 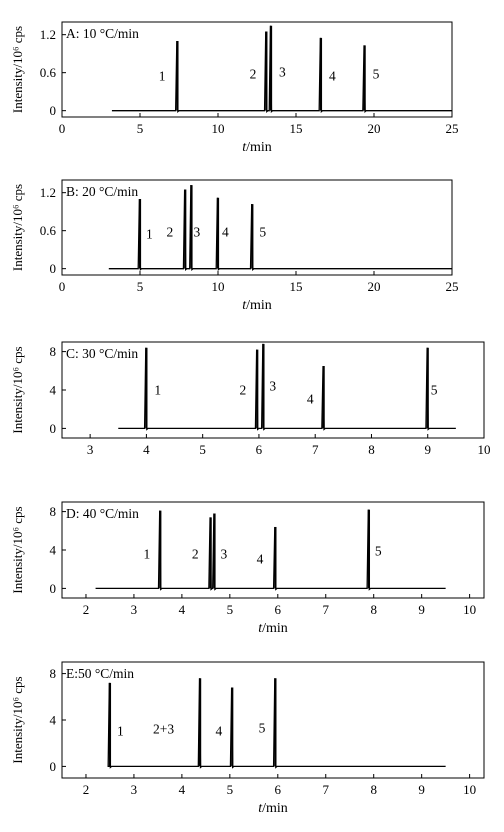 What do you see at coordinates (100, 673) in the screenshot?
I see `panel-label: E:50 °C/min` at bounding box center [100, 673].